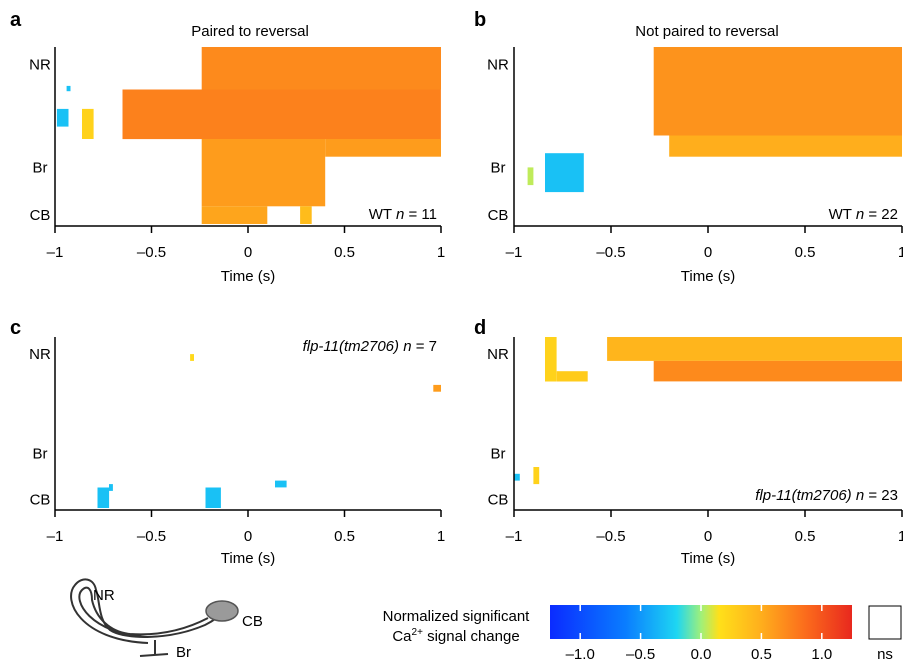 The image size is (903, 662). I want to click on legend-signal-label: signal change, so click(471, 636).